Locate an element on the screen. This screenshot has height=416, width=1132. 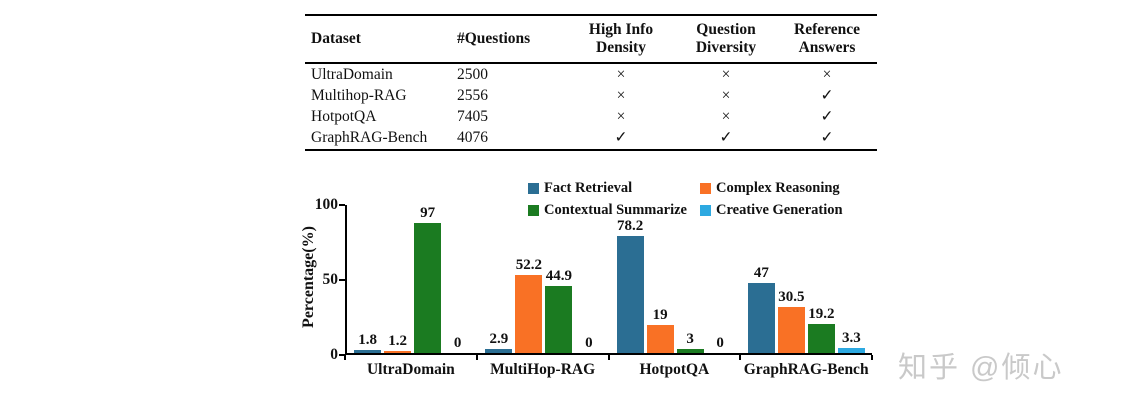
legend-label: Creative Generation is located at coordinates (779, 210).